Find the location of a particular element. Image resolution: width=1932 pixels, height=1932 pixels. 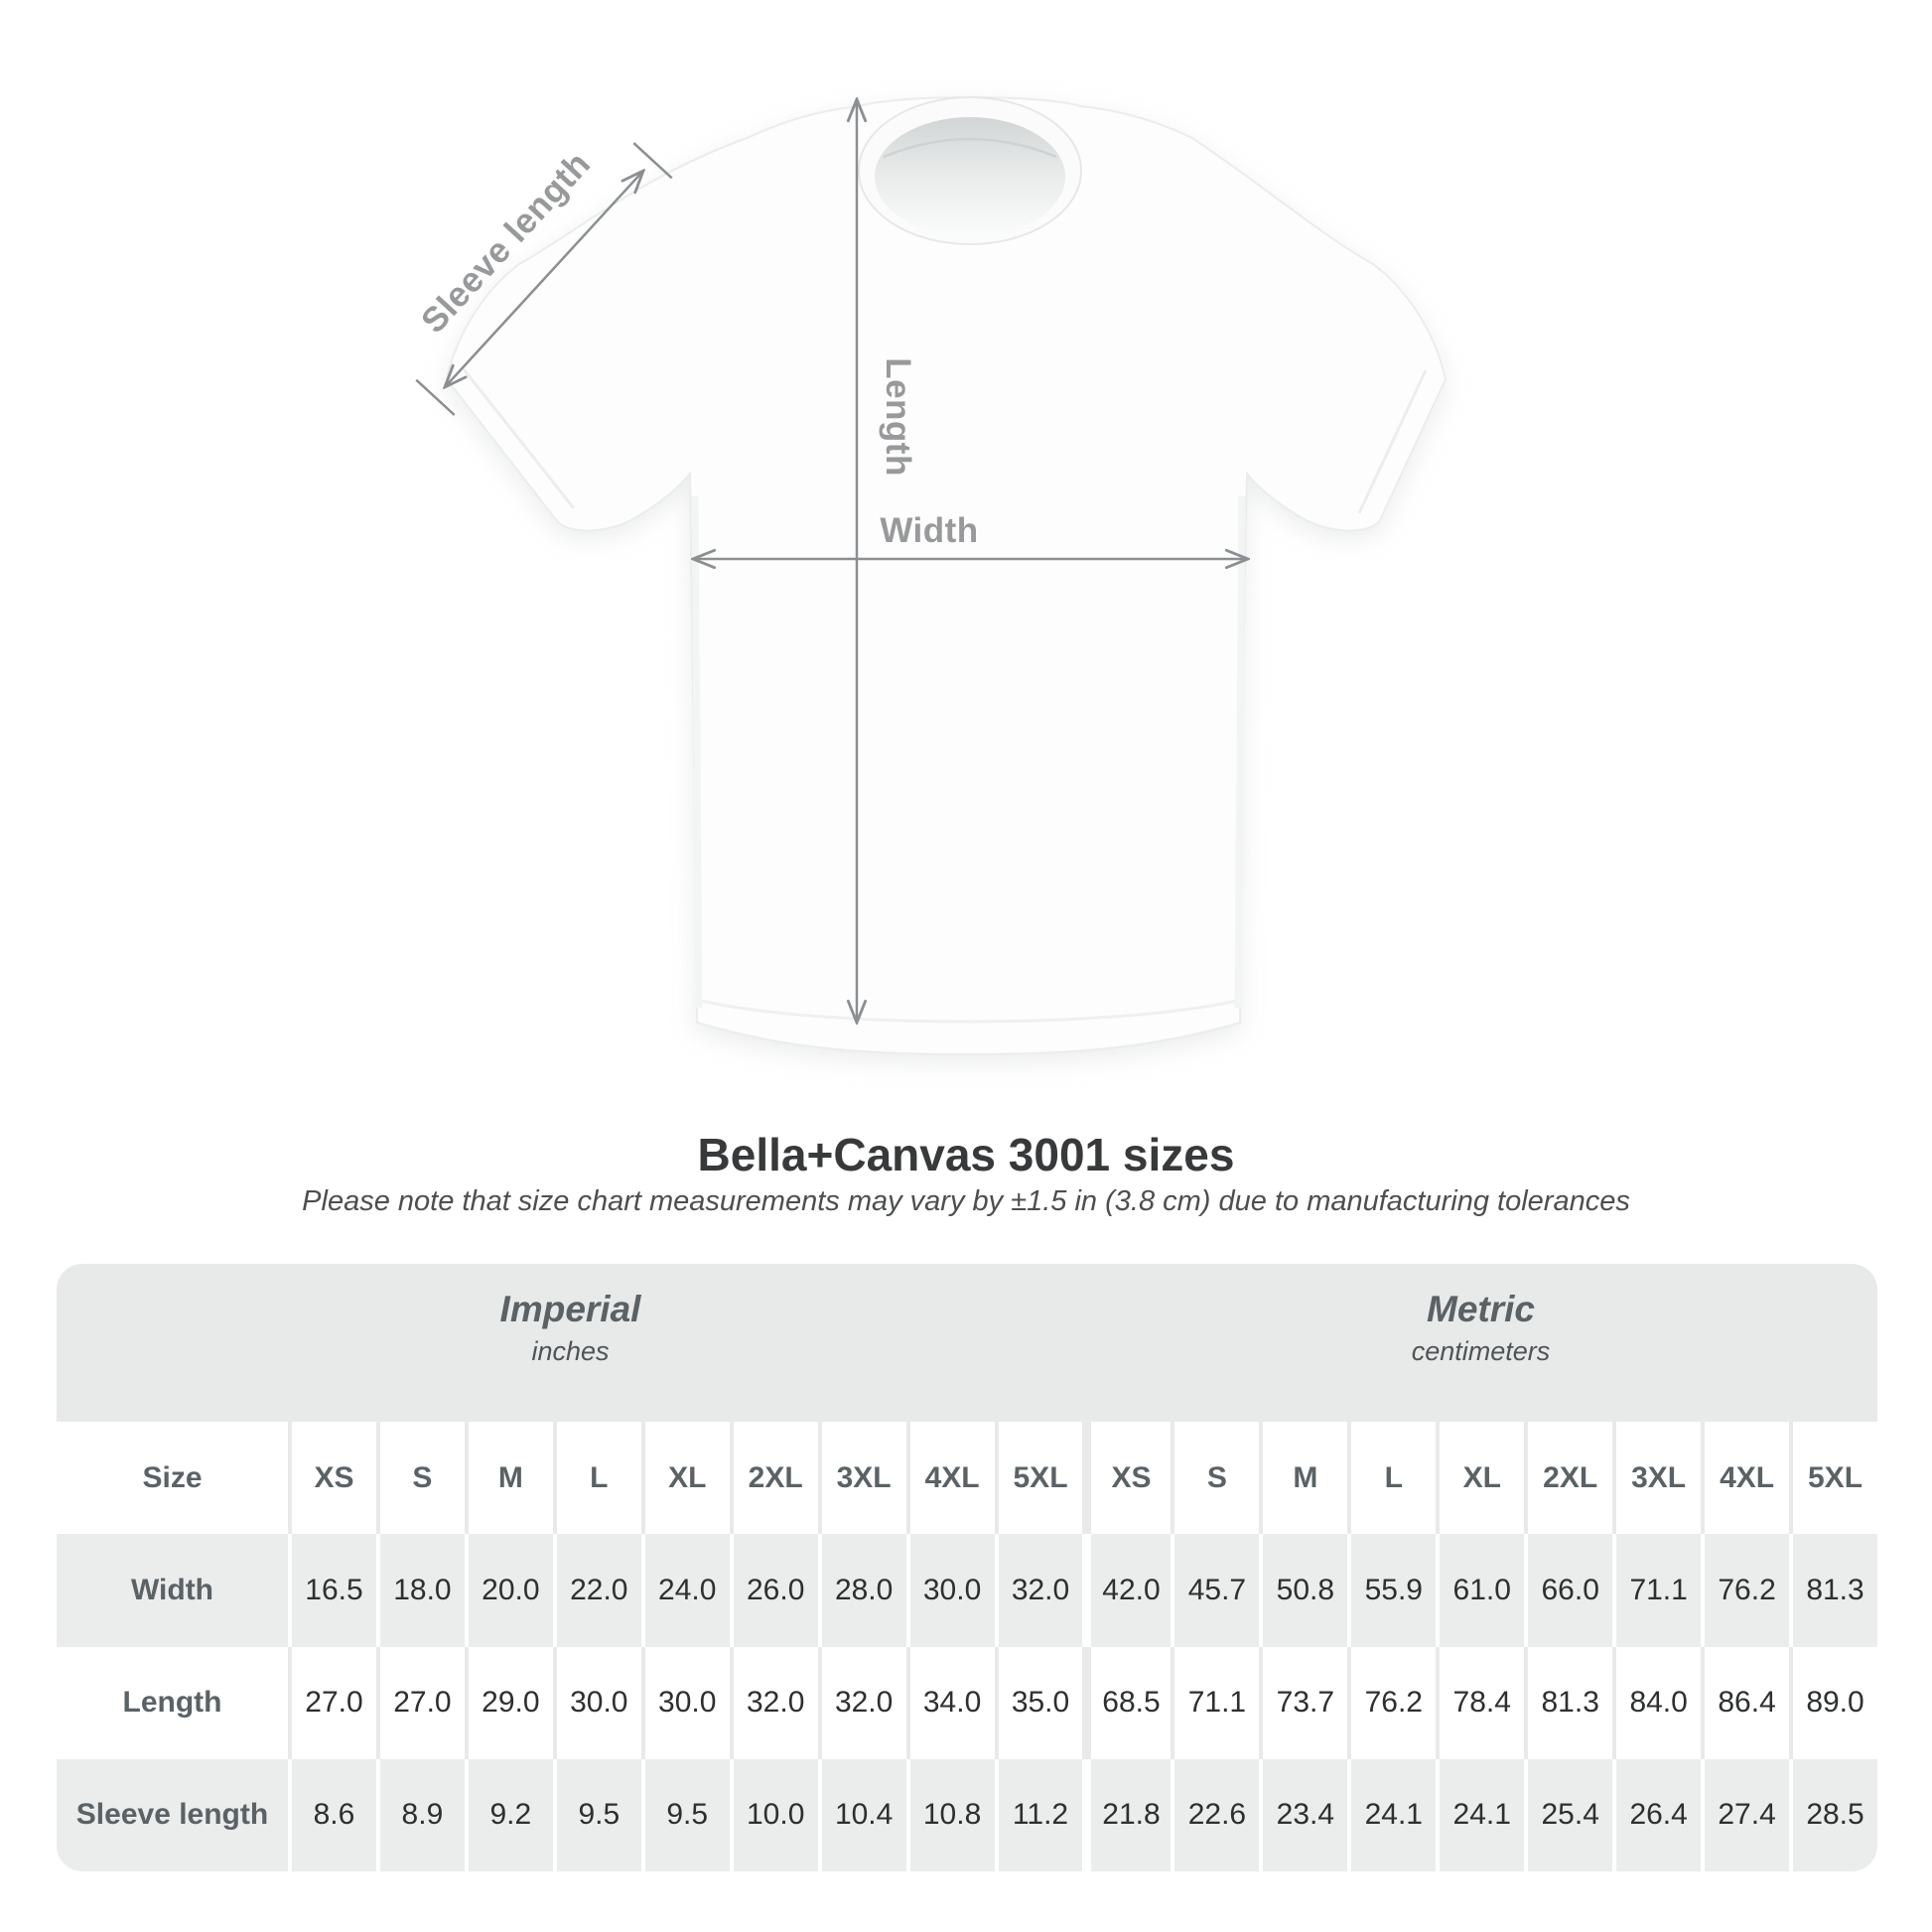

value-cell: 28.0 is located at coordinates (861, 1591).